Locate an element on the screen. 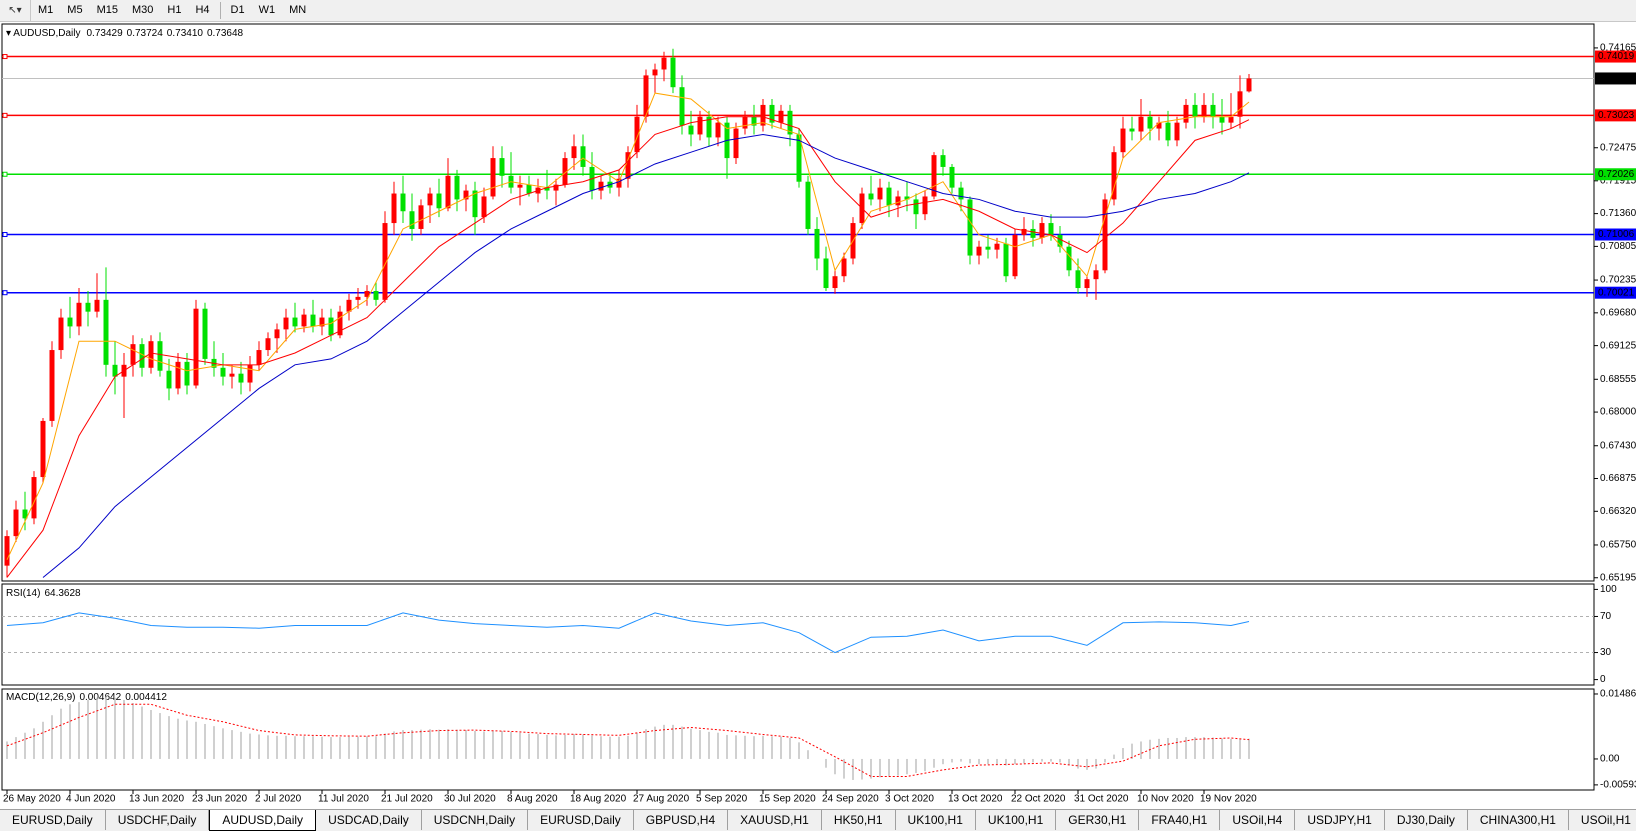 Image resolution: width=1636 pixels, height=831 pixels. chart-tab: USOil,H4 is located at coordinates (1258, 820).